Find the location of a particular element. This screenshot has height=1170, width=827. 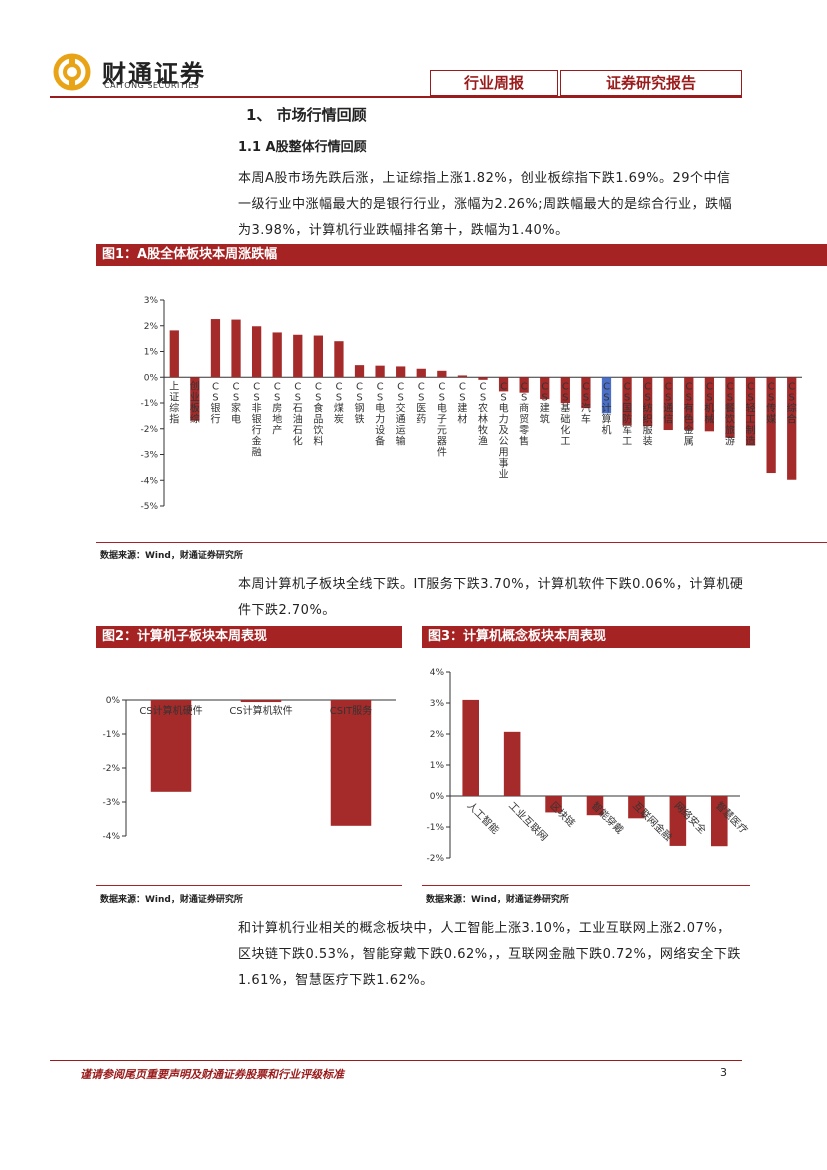

header-rule is located at coordinates (396, 97).